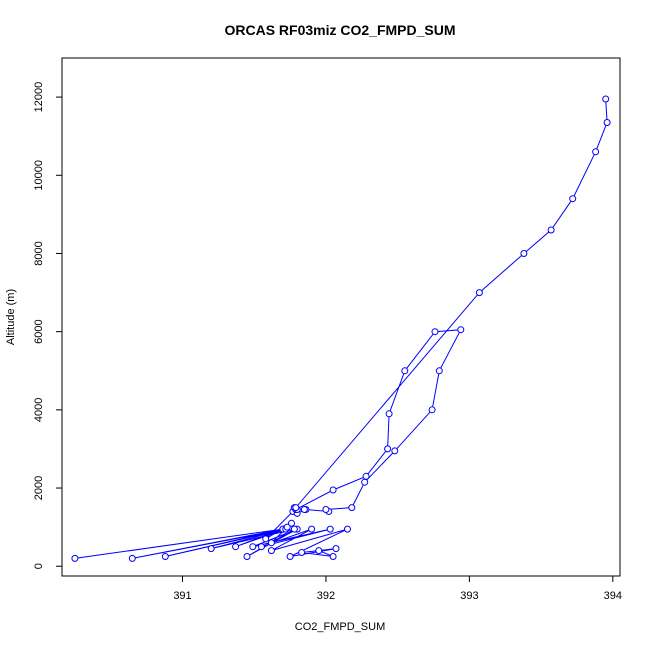  I want to click on y-tick-label: 4000, so click(39, 410).